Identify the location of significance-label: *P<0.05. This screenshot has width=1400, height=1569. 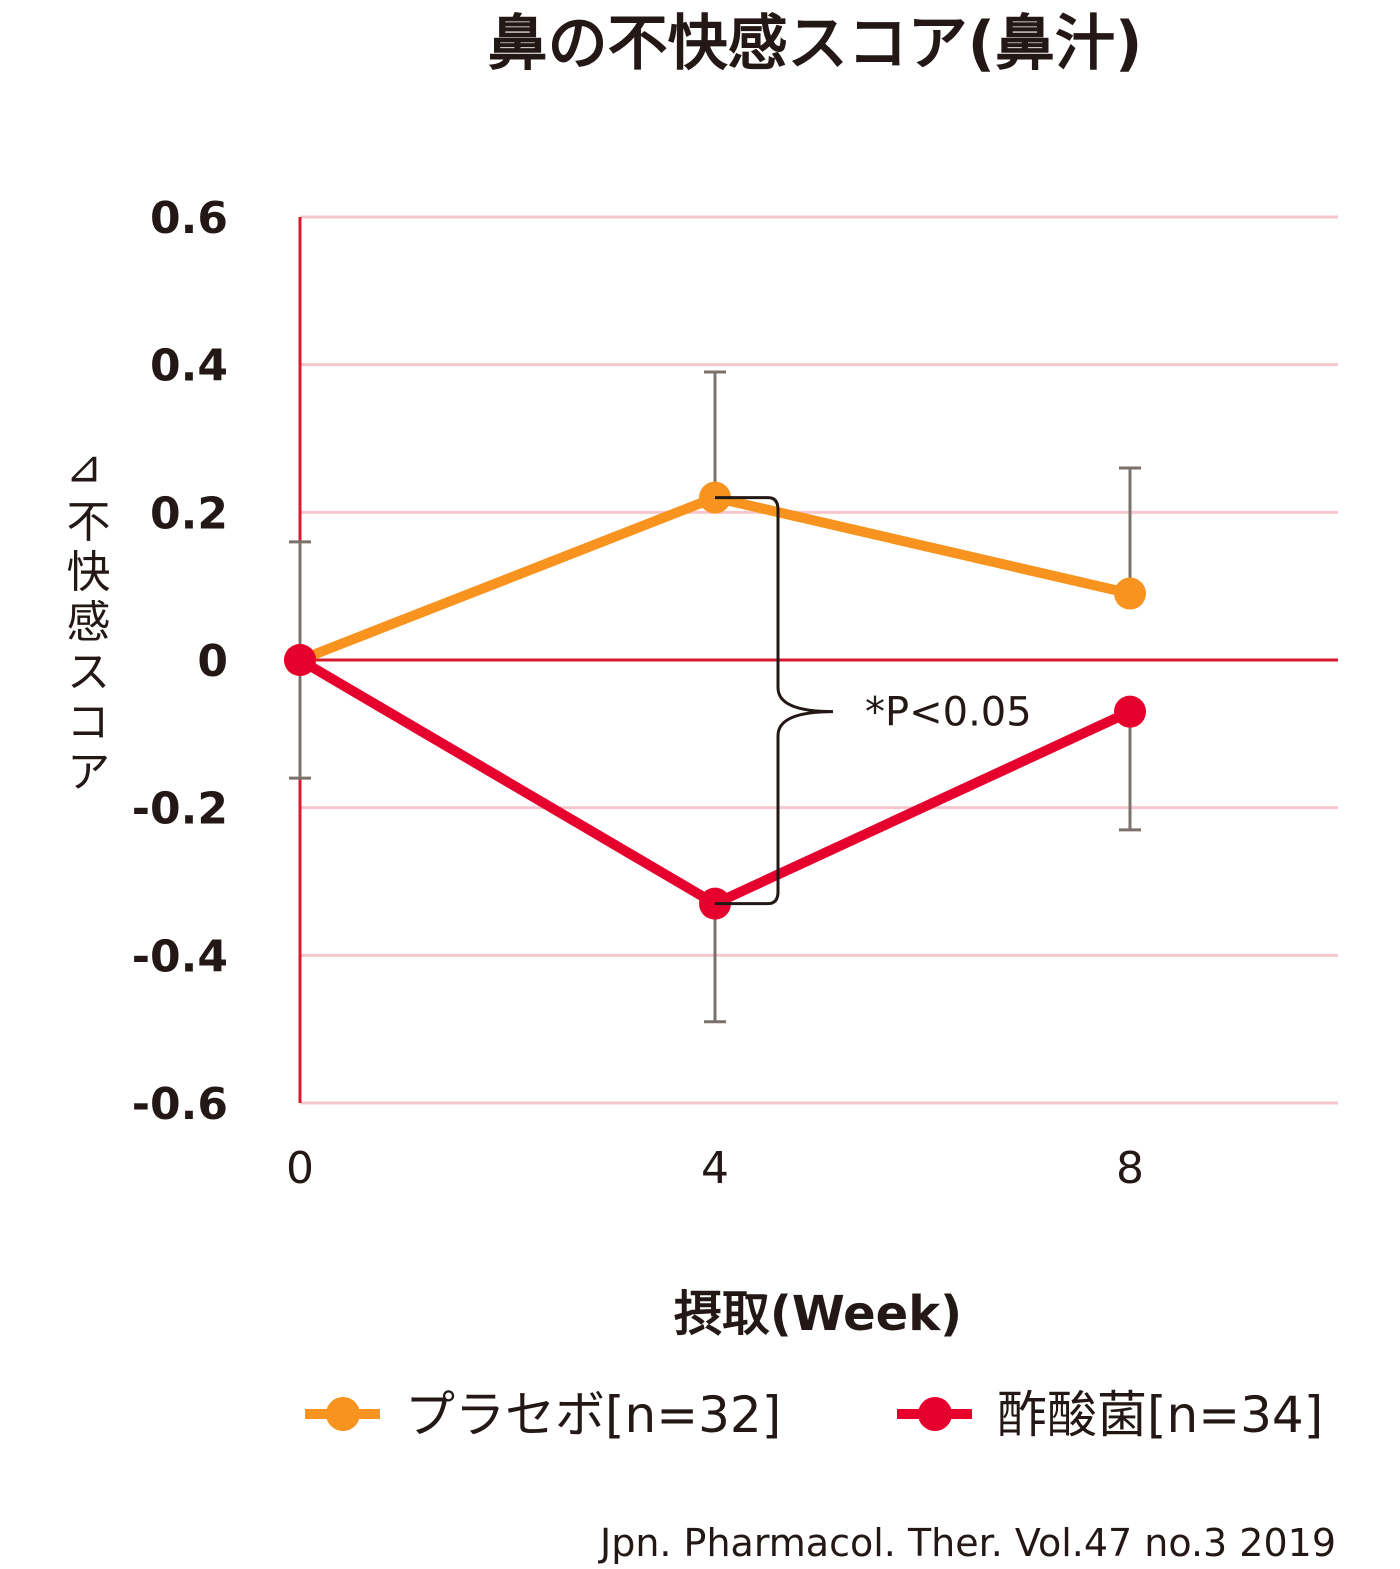
(948, 713).